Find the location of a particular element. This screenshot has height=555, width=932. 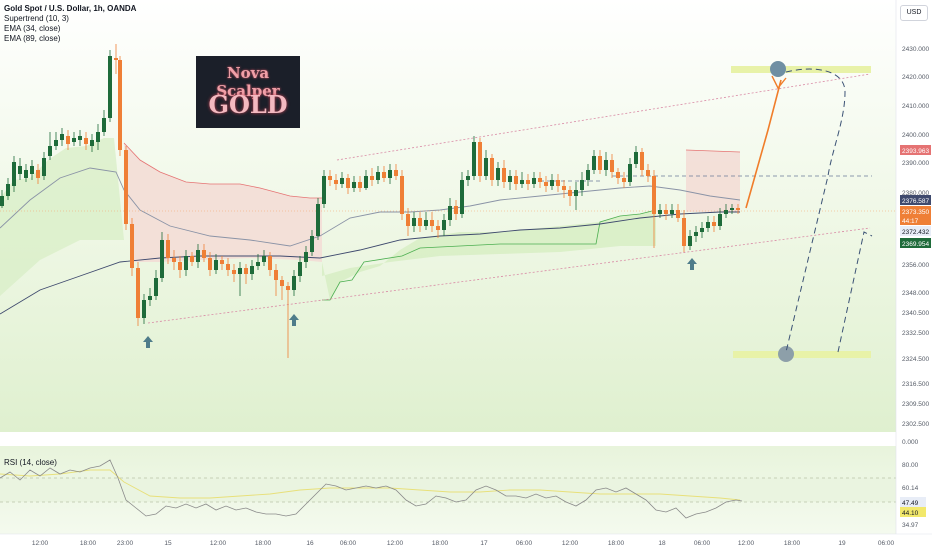

indicator-ema34-label: EMA (34, close) is located at coordinates (32, 28).